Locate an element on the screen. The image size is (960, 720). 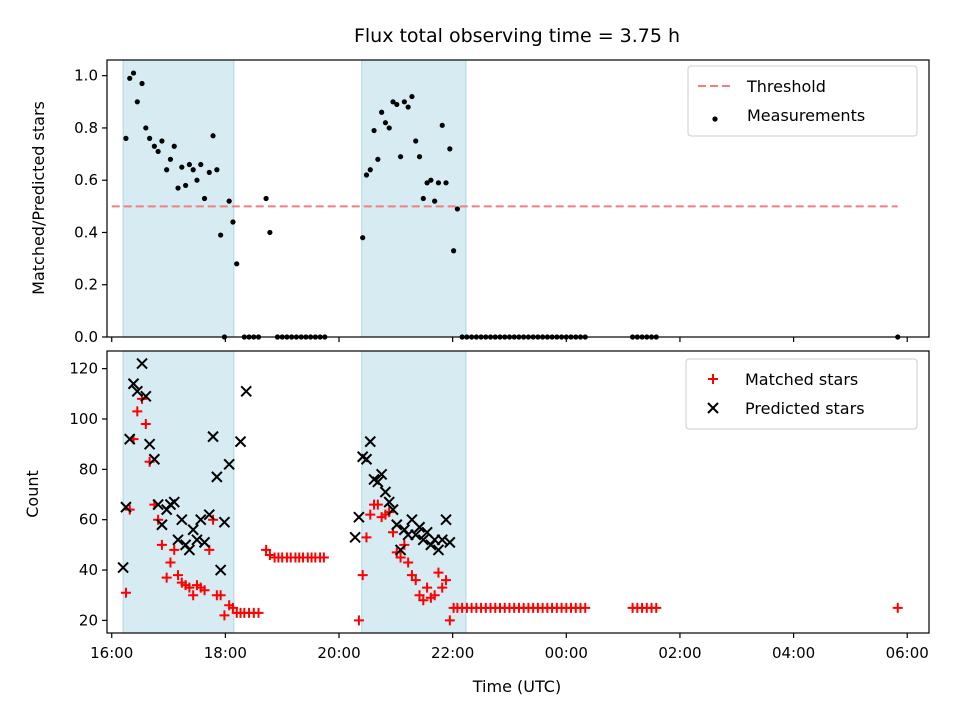
top-legend: Threshold Measurements is located at coordinates (802, 101).